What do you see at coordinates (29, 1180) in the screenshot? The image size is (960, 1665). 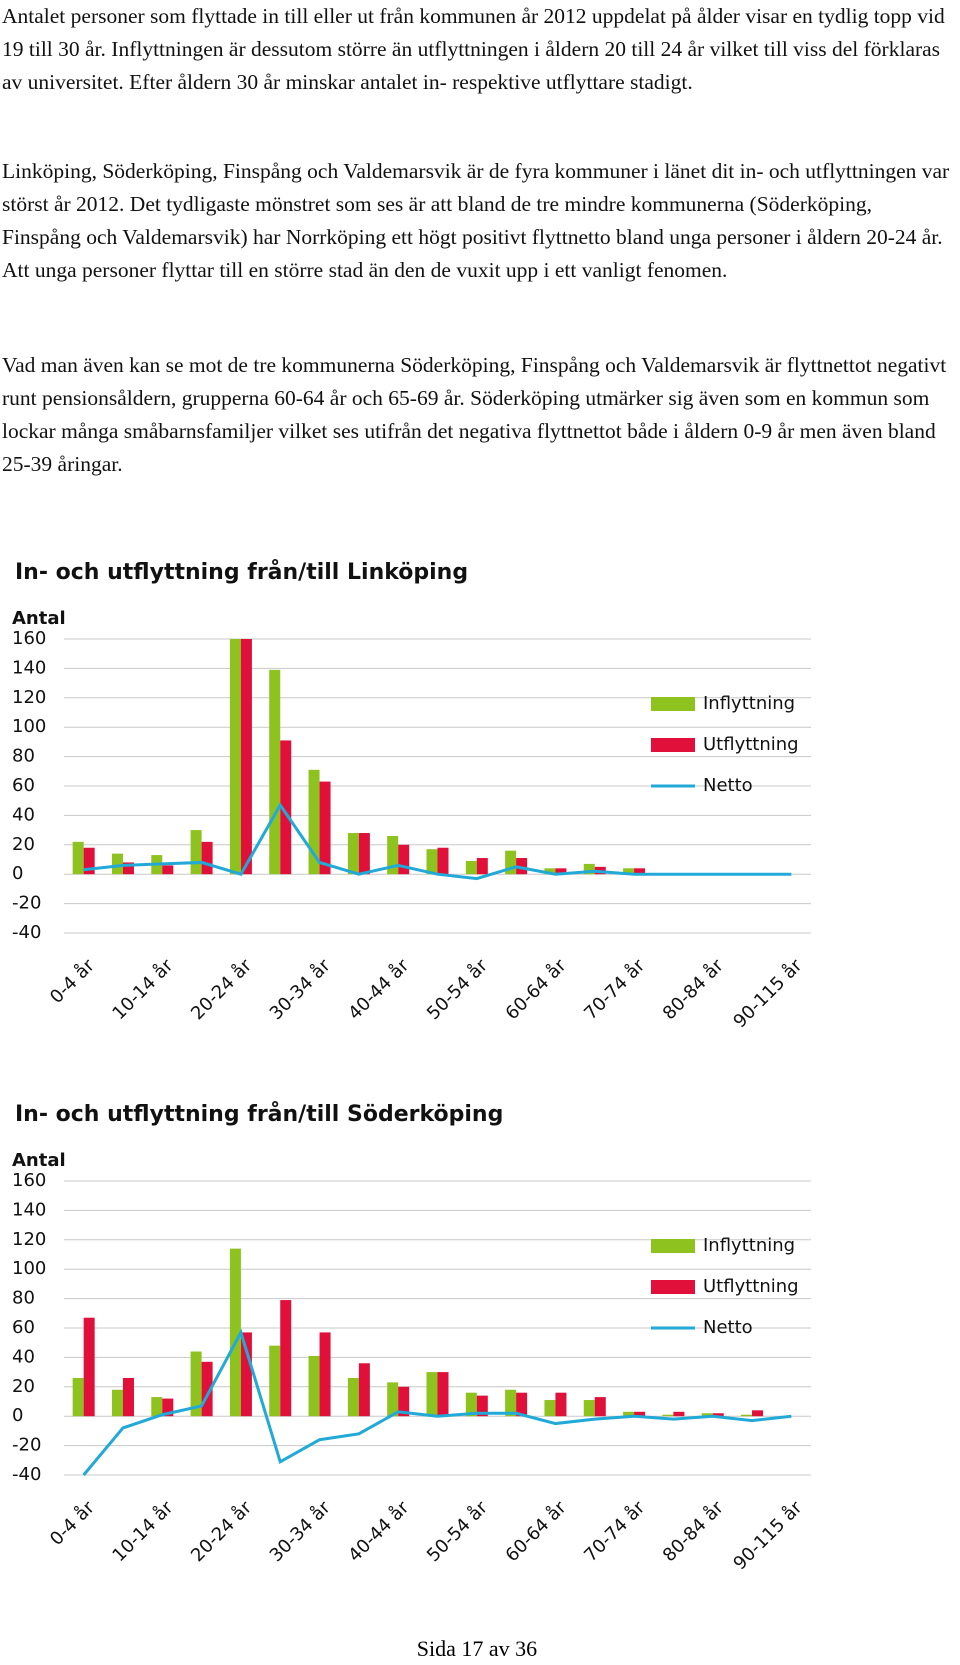 I see `y-tick-label: 160` at bounding box center [29, 1180].